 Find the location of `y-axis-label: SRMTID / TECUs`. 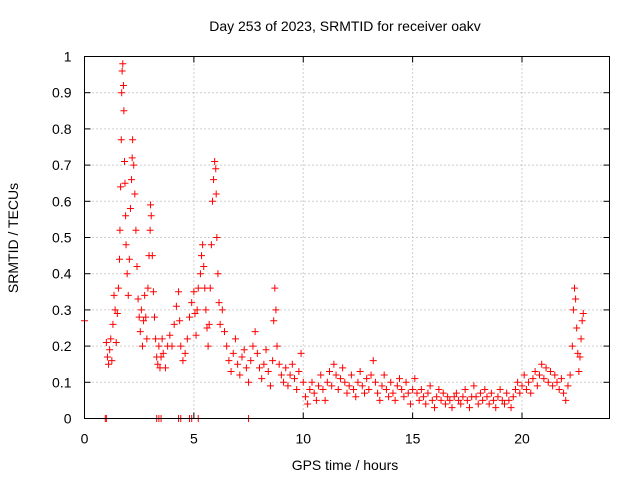

y-axis-label: SRMTID / TECUs is located at coordinates (13, 238).